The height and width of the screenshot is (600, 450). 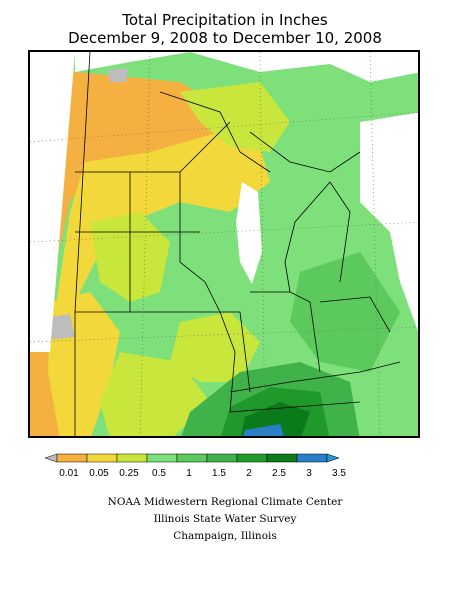 What do you see at coordinates (52, 202) in the screenshot?
I see `outside-top-left` at bounding box center [52, 202].